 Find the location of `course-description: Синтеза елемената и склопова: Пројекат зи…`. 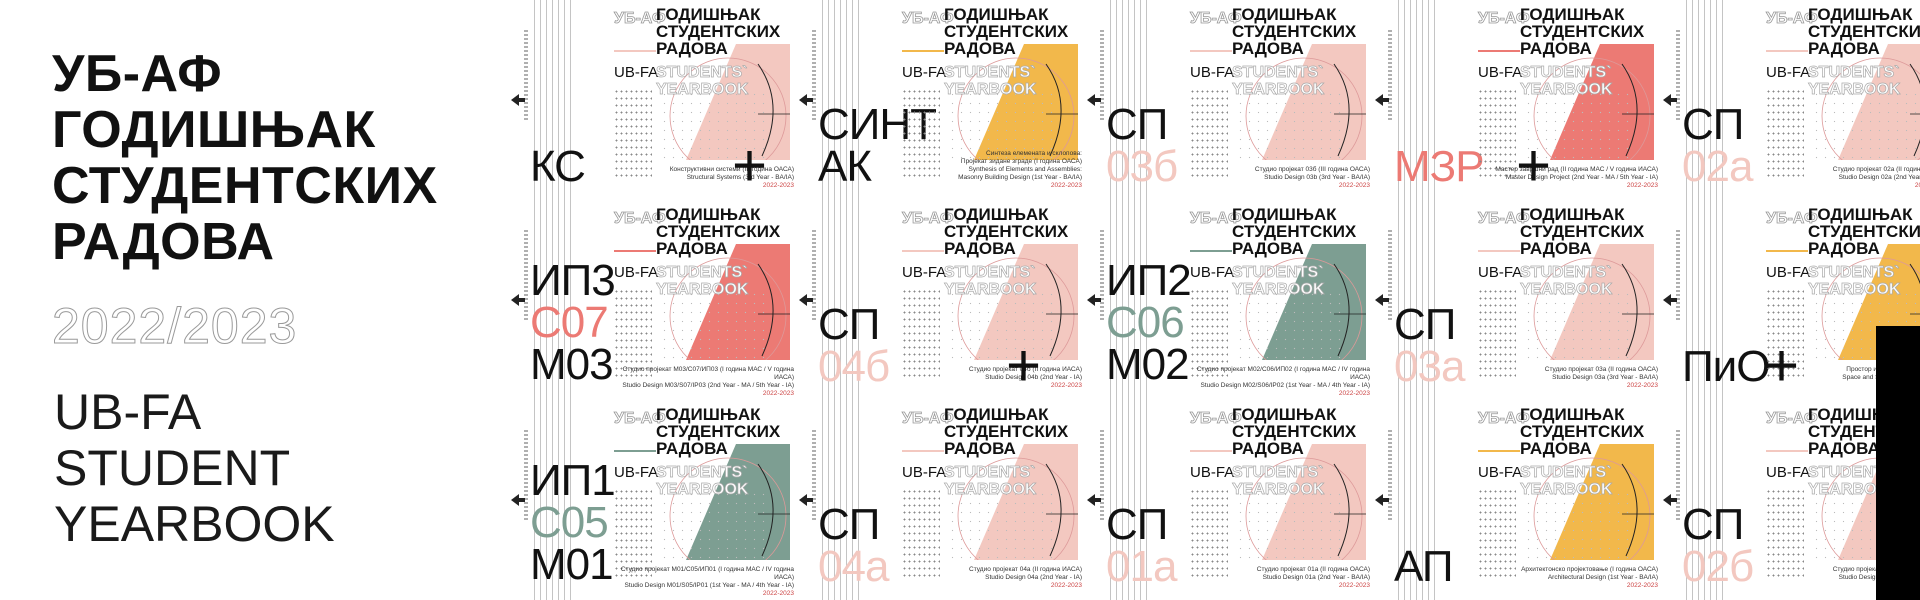

course-description: Синтеза елемената и склопова: Пројекат зи… is located at coordinates (994, 170).